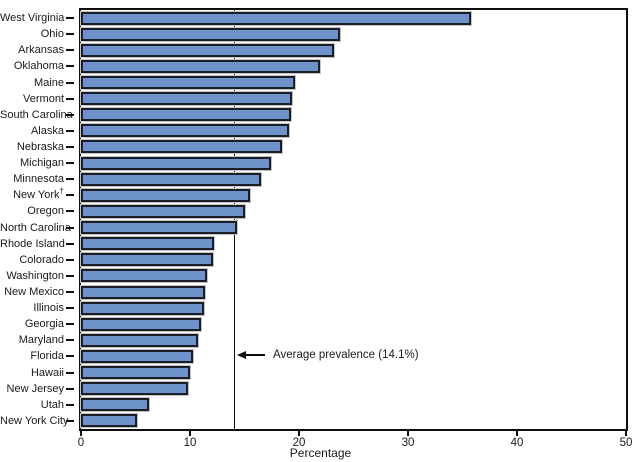 This screenshot has width=641, height=462. Describe the element at coordinates (276, 18) in the screenshot. I see `bar-west-virginia` at that location.